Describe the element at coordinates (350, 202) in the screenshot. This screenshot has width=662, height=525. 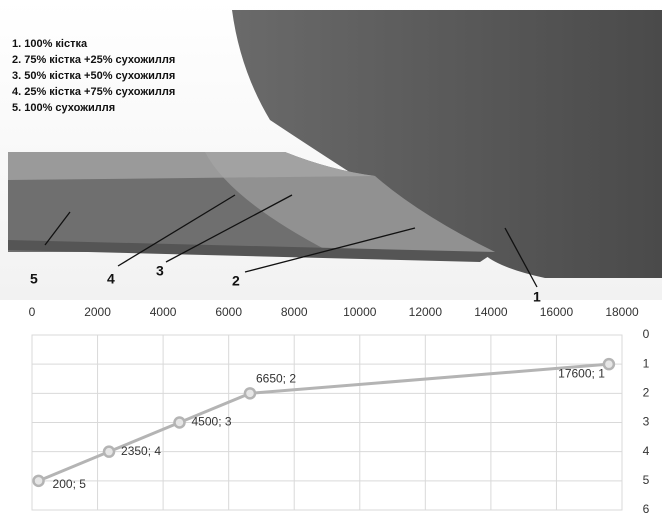
I see `blend-zone` at that location.